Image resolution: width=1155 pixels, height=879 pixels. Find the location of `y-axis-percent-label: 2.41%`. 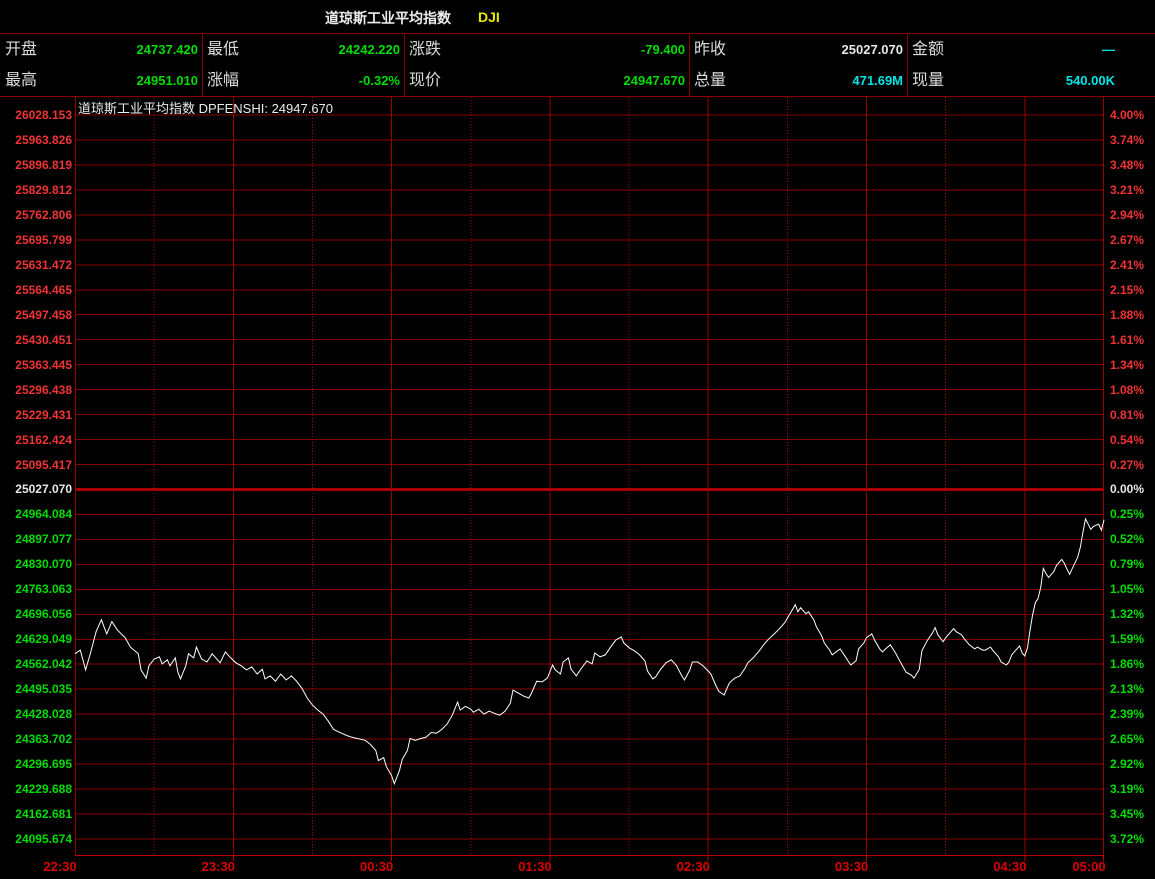

y-axis-percent-label: 2.41% is located at coordinates (1127, 265).